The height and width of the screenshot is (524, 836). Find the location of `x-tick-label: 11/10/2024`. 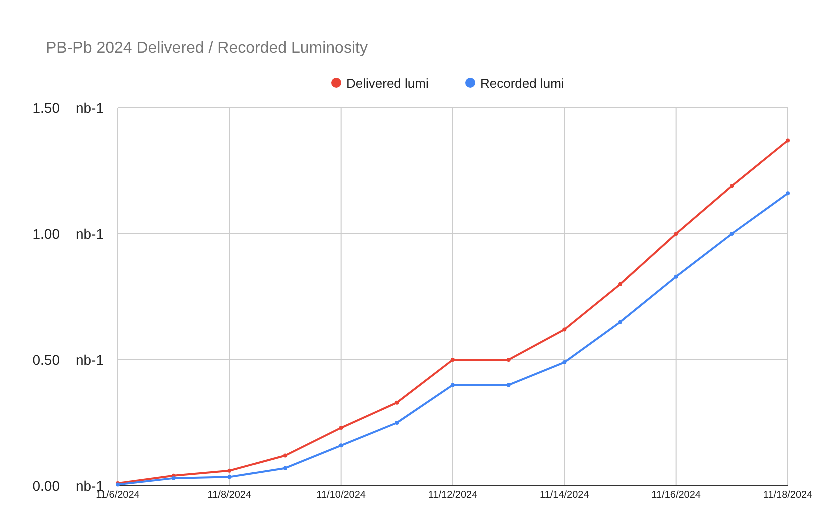

x-tick-label: 11/10/2024 is located at coordinates (341, 495).